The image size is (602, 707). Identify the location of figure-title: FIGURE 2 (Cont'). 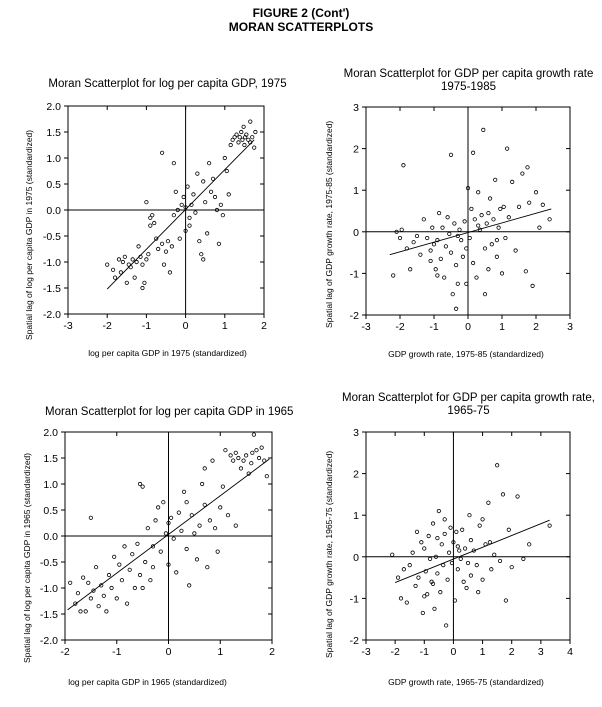
(301, 13).